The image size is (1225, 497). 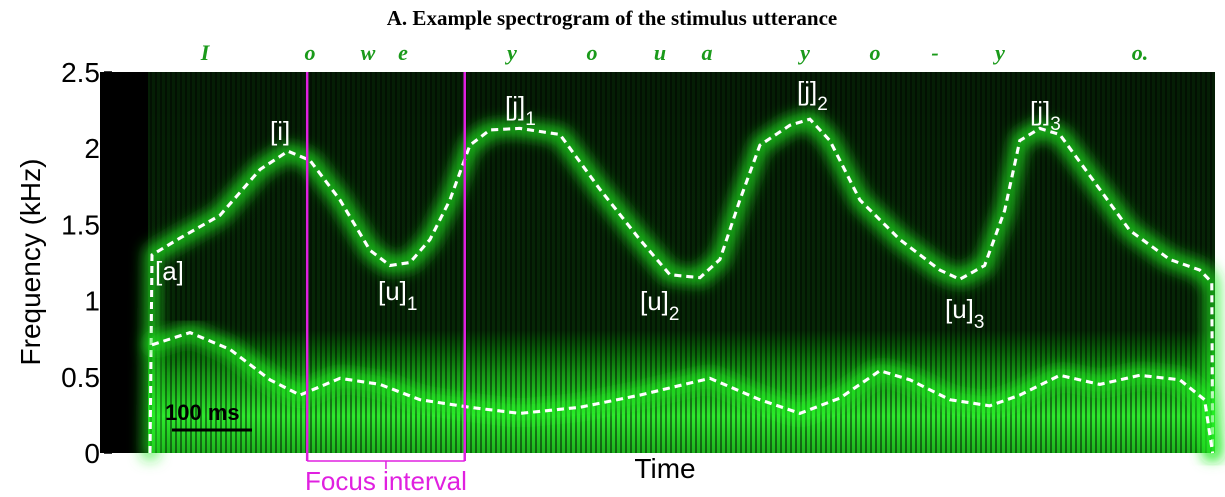 What do you see at coordinates (92, 453) in the screenshot?
I see `y-tick-label: 0` at bounding box center [92, 453].